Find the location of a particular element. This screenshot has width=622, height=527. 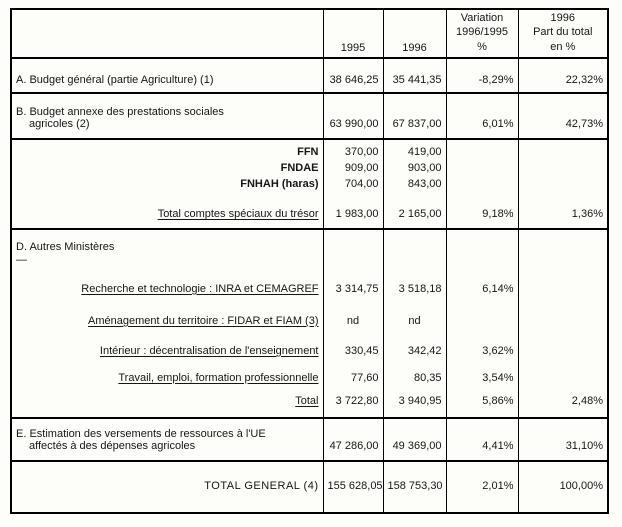

row-label: FFN is located at coordinates (308, 152).